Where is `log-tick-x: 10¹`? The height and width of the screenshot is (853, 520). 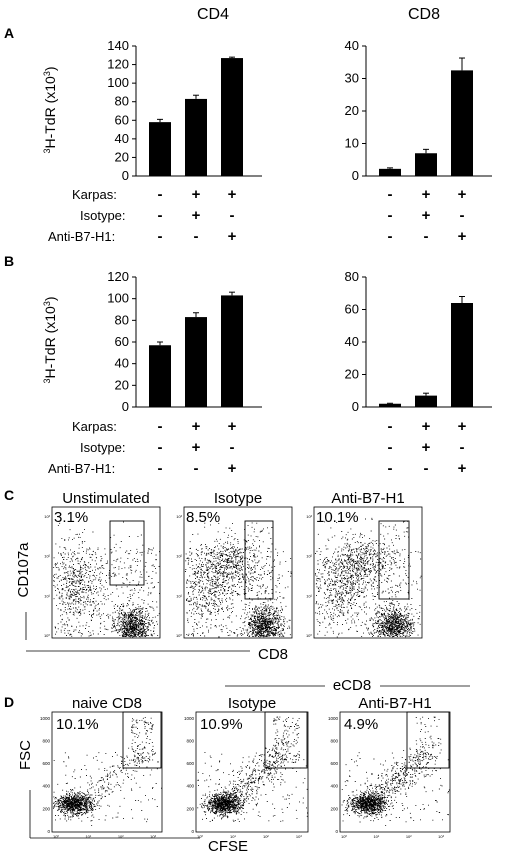
log-tick-x: 10¹ is located at coordinates (376, 836).